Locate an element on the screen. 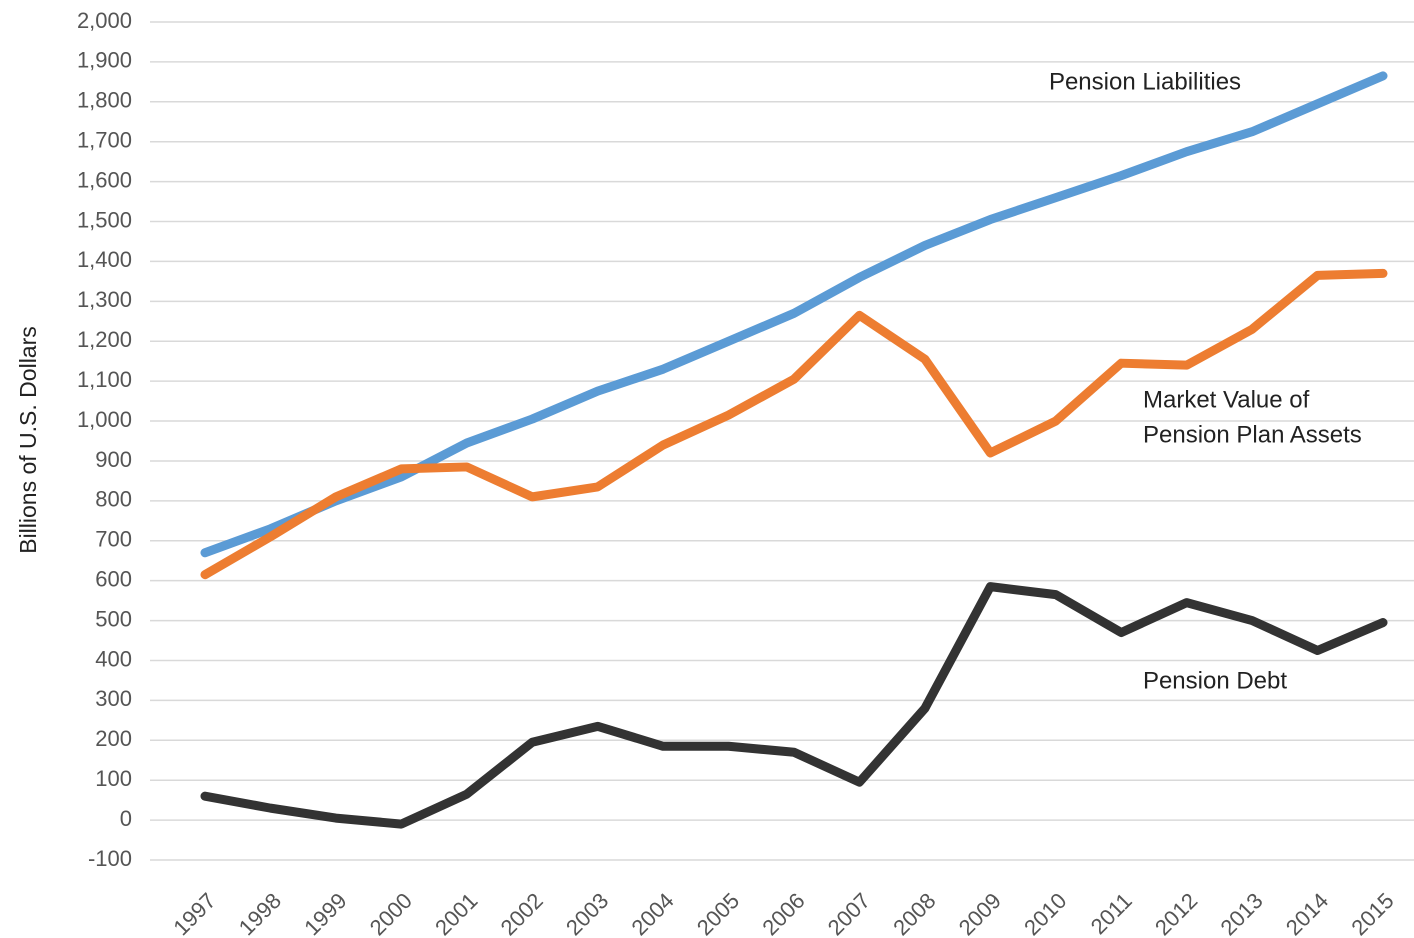 This screenshot has width=1414, height=938. y-tick-label: 2,000 is located at coordinates (104, 20).